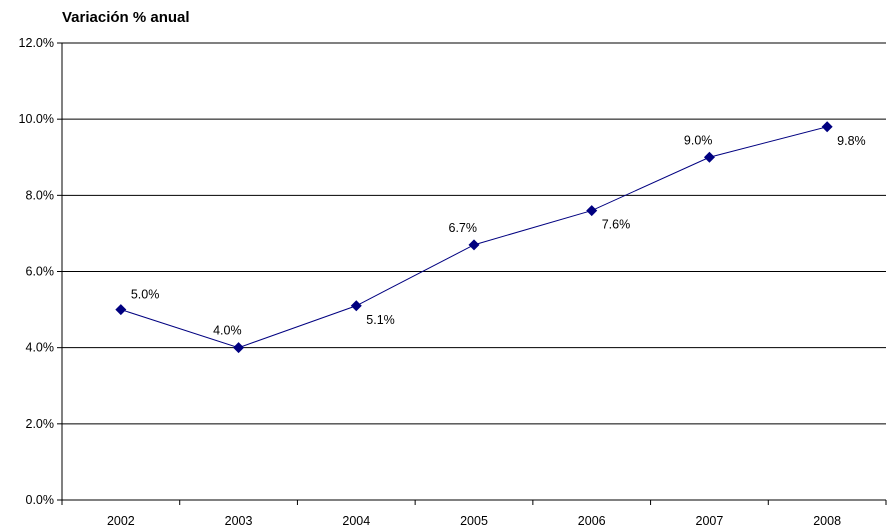 Image resolution: width=889 pixels, height=529 pixels. I want to click on x-tick-label: 2003, so click(239, 521).